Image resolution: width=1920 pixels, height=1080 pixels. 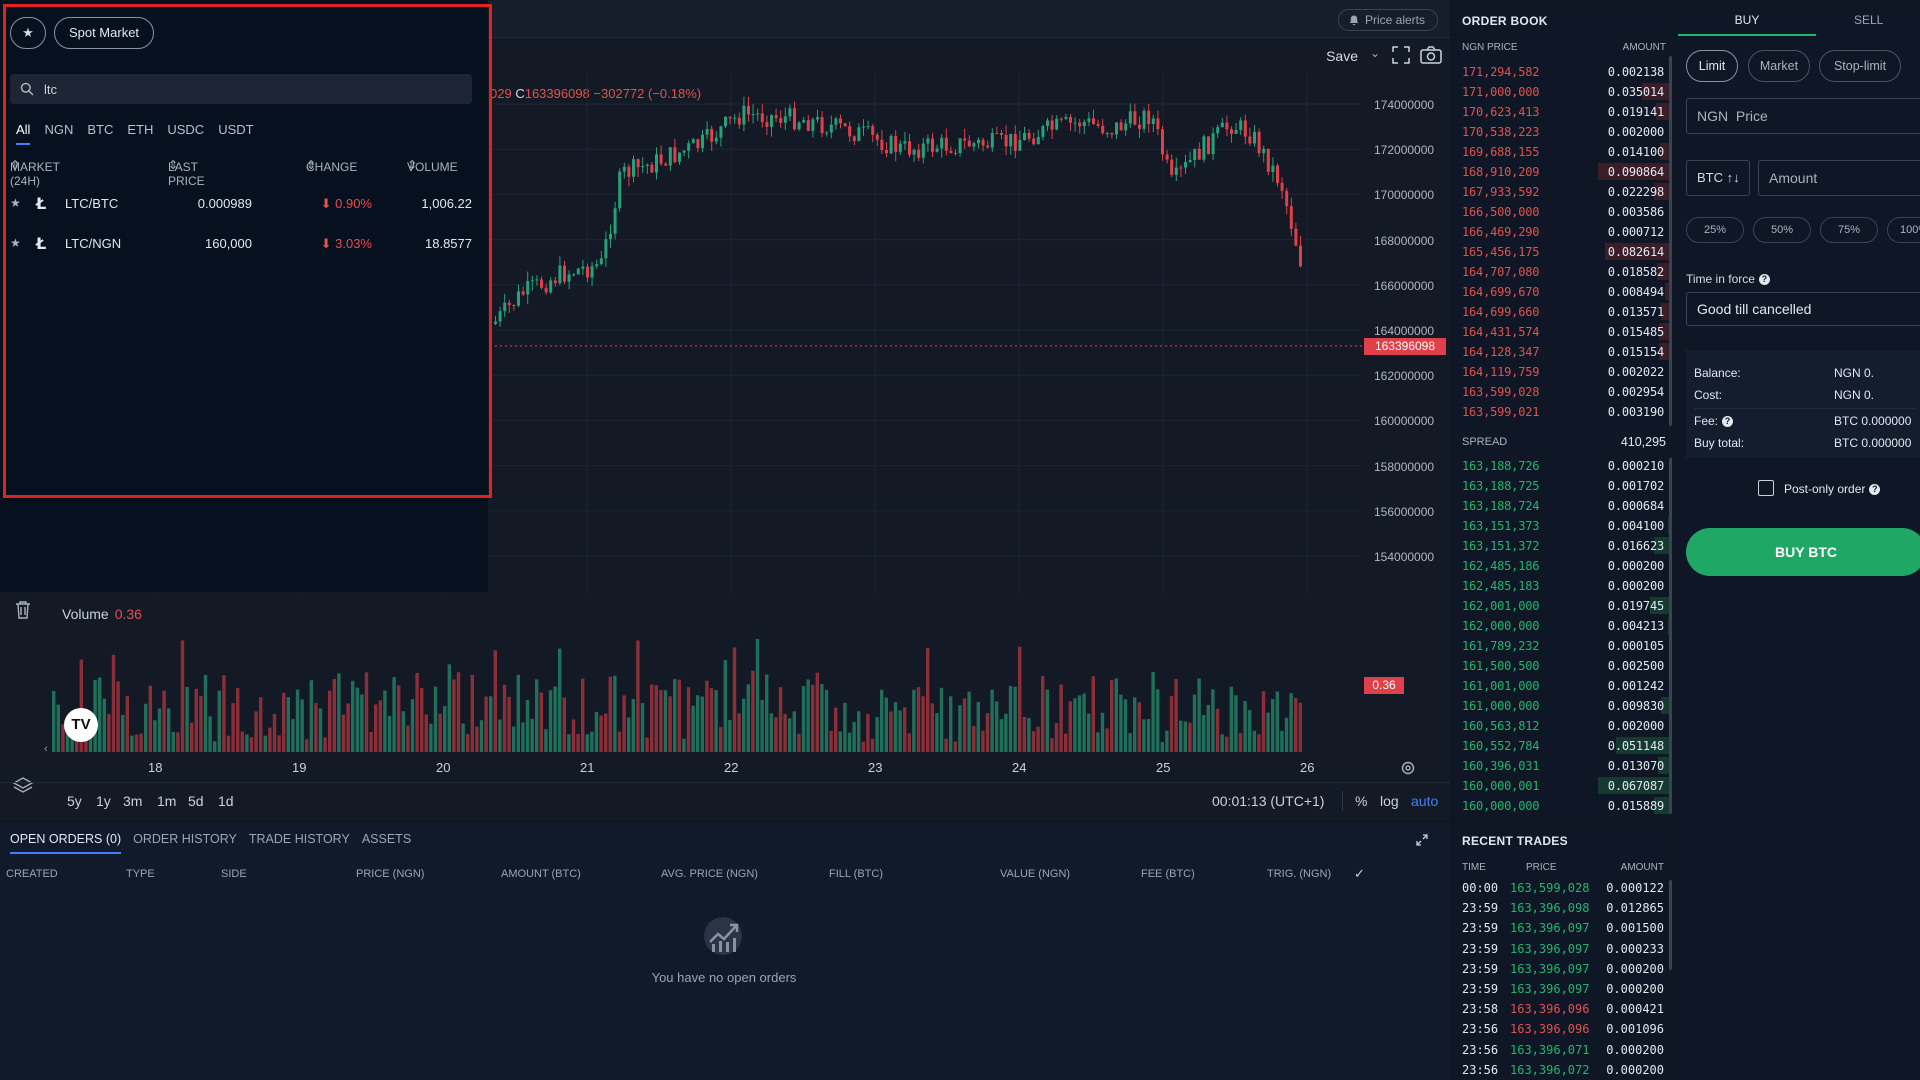 I want to click on bid-row: 160,396,031 0.013070, so click(x=1563, y=766).